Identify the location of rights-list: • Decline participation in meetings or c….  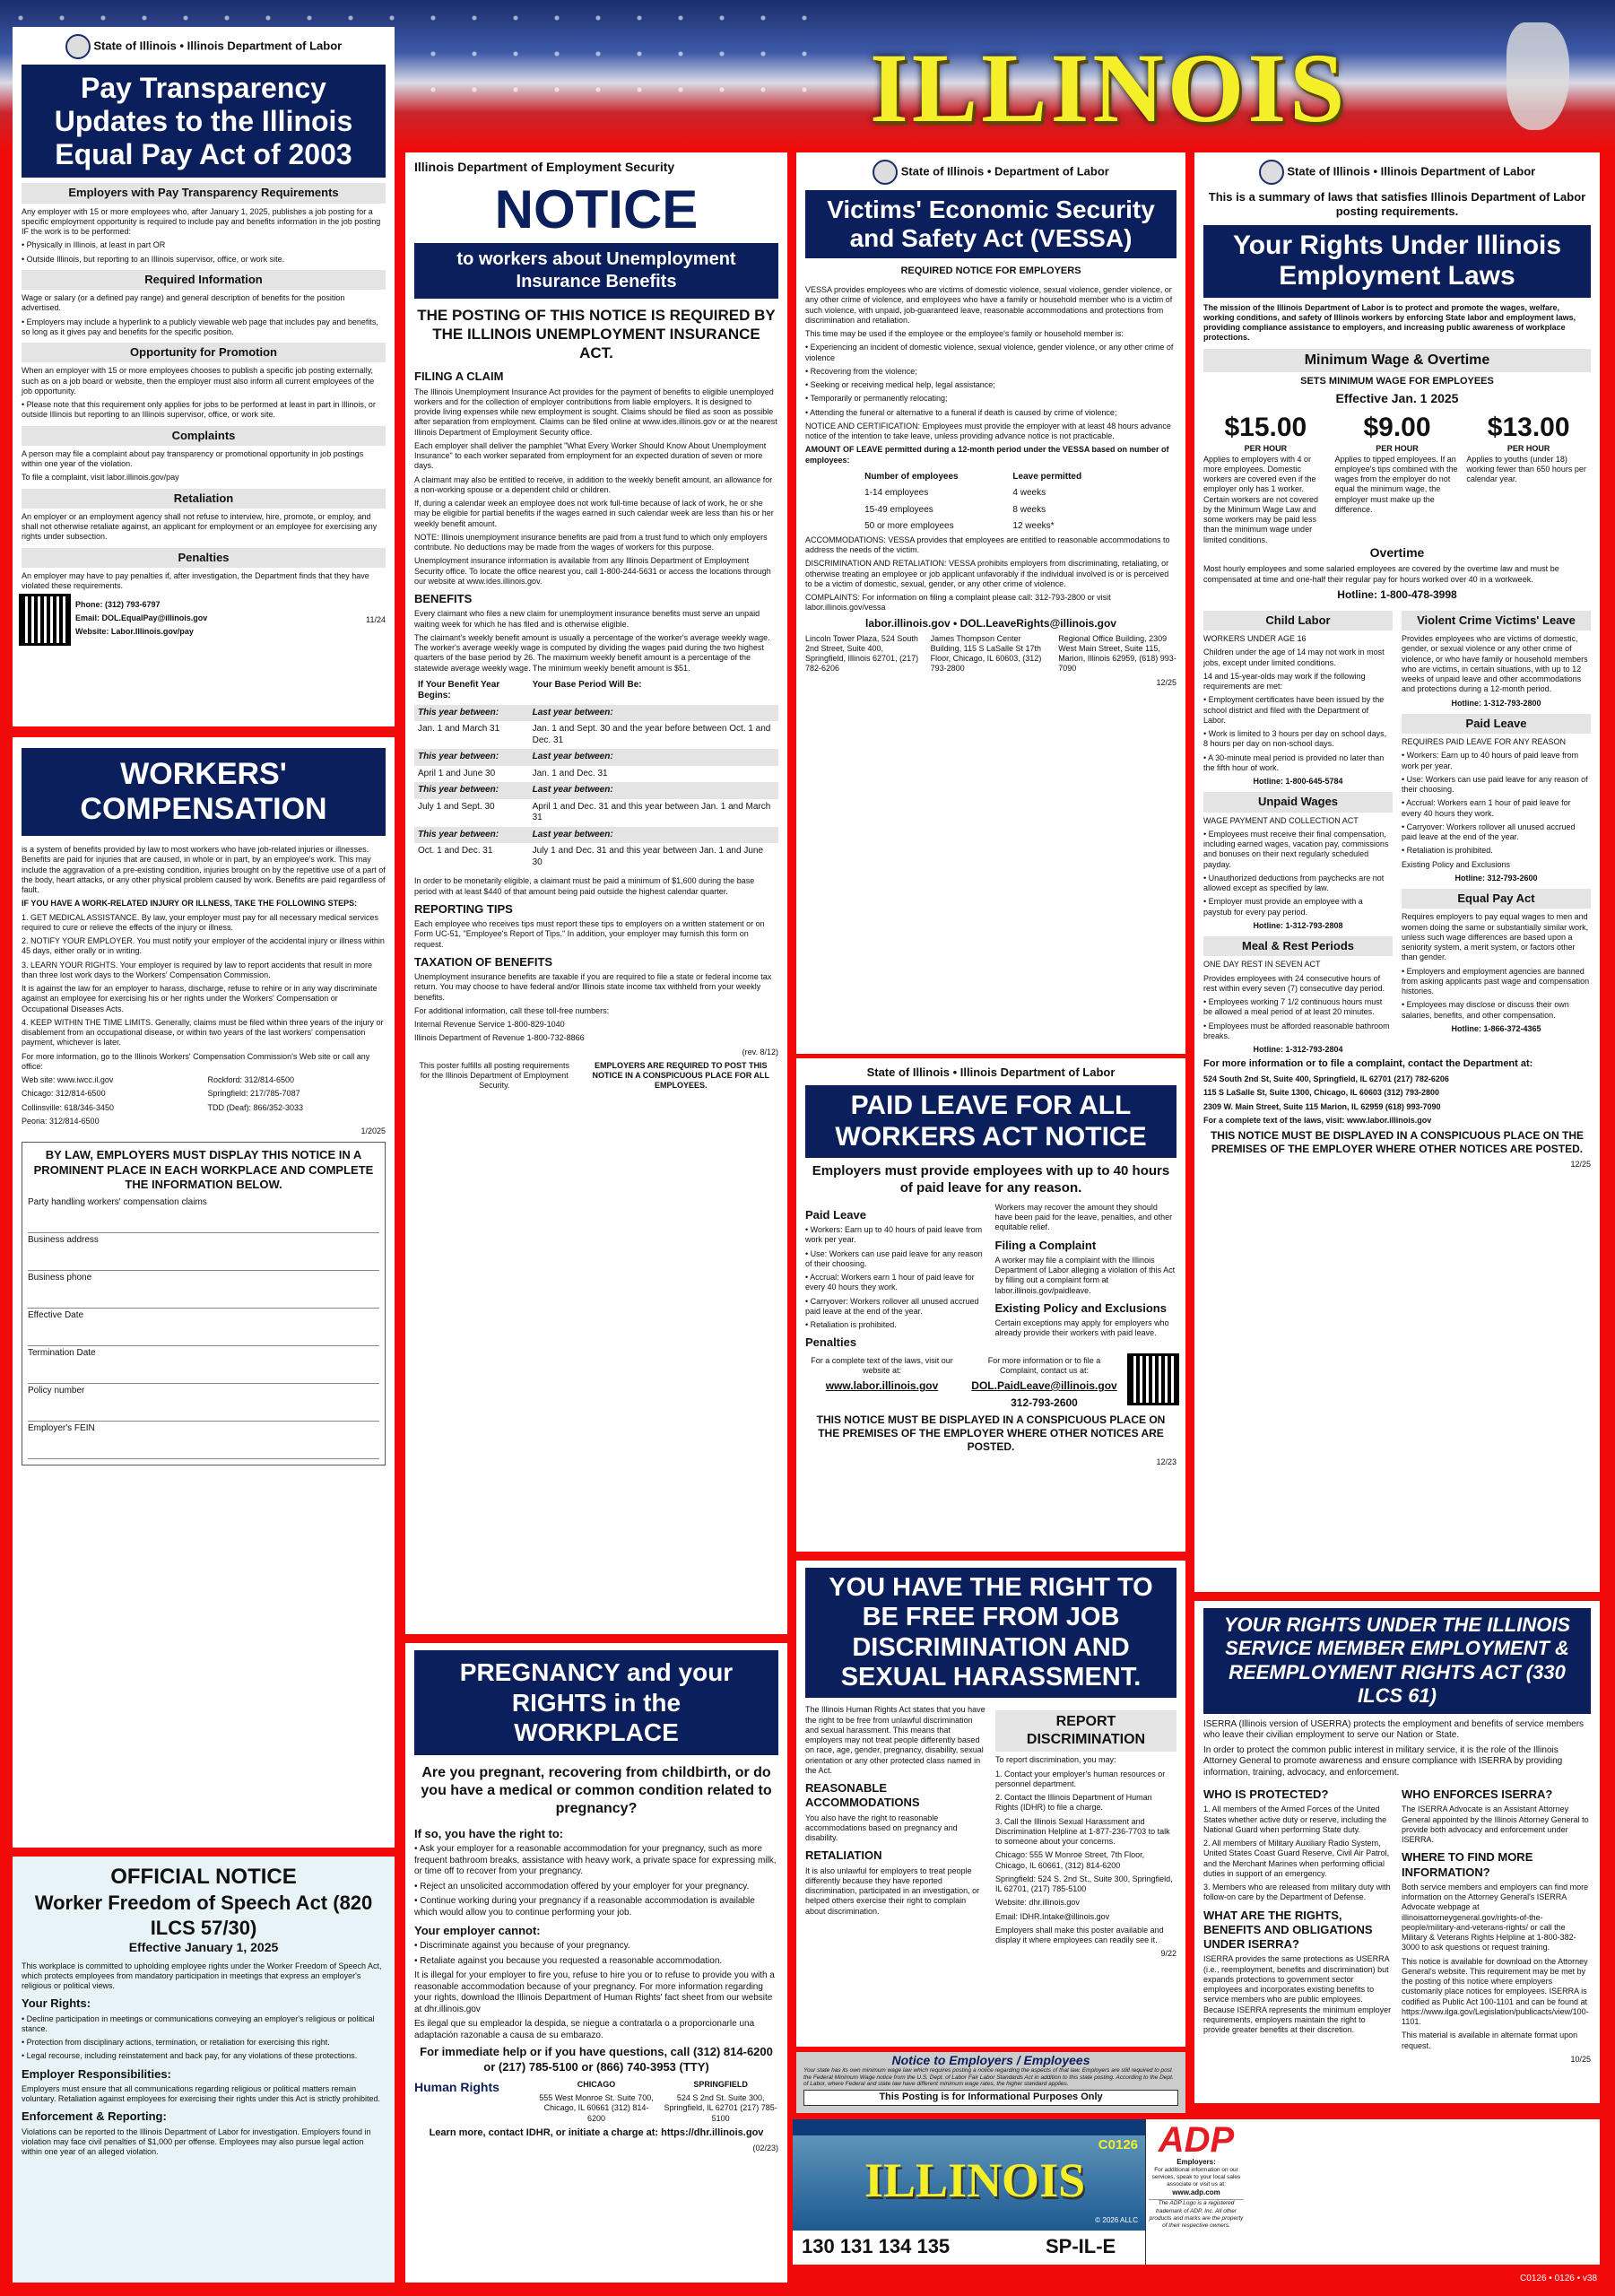
(204, 2038).